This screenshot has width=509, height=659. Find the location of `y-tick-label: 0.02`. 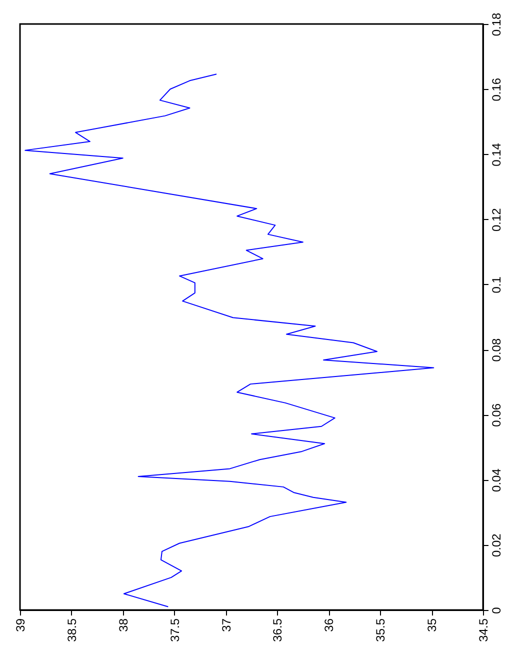

y-tick-label: 0.02 is located at coordinates (497, 545).